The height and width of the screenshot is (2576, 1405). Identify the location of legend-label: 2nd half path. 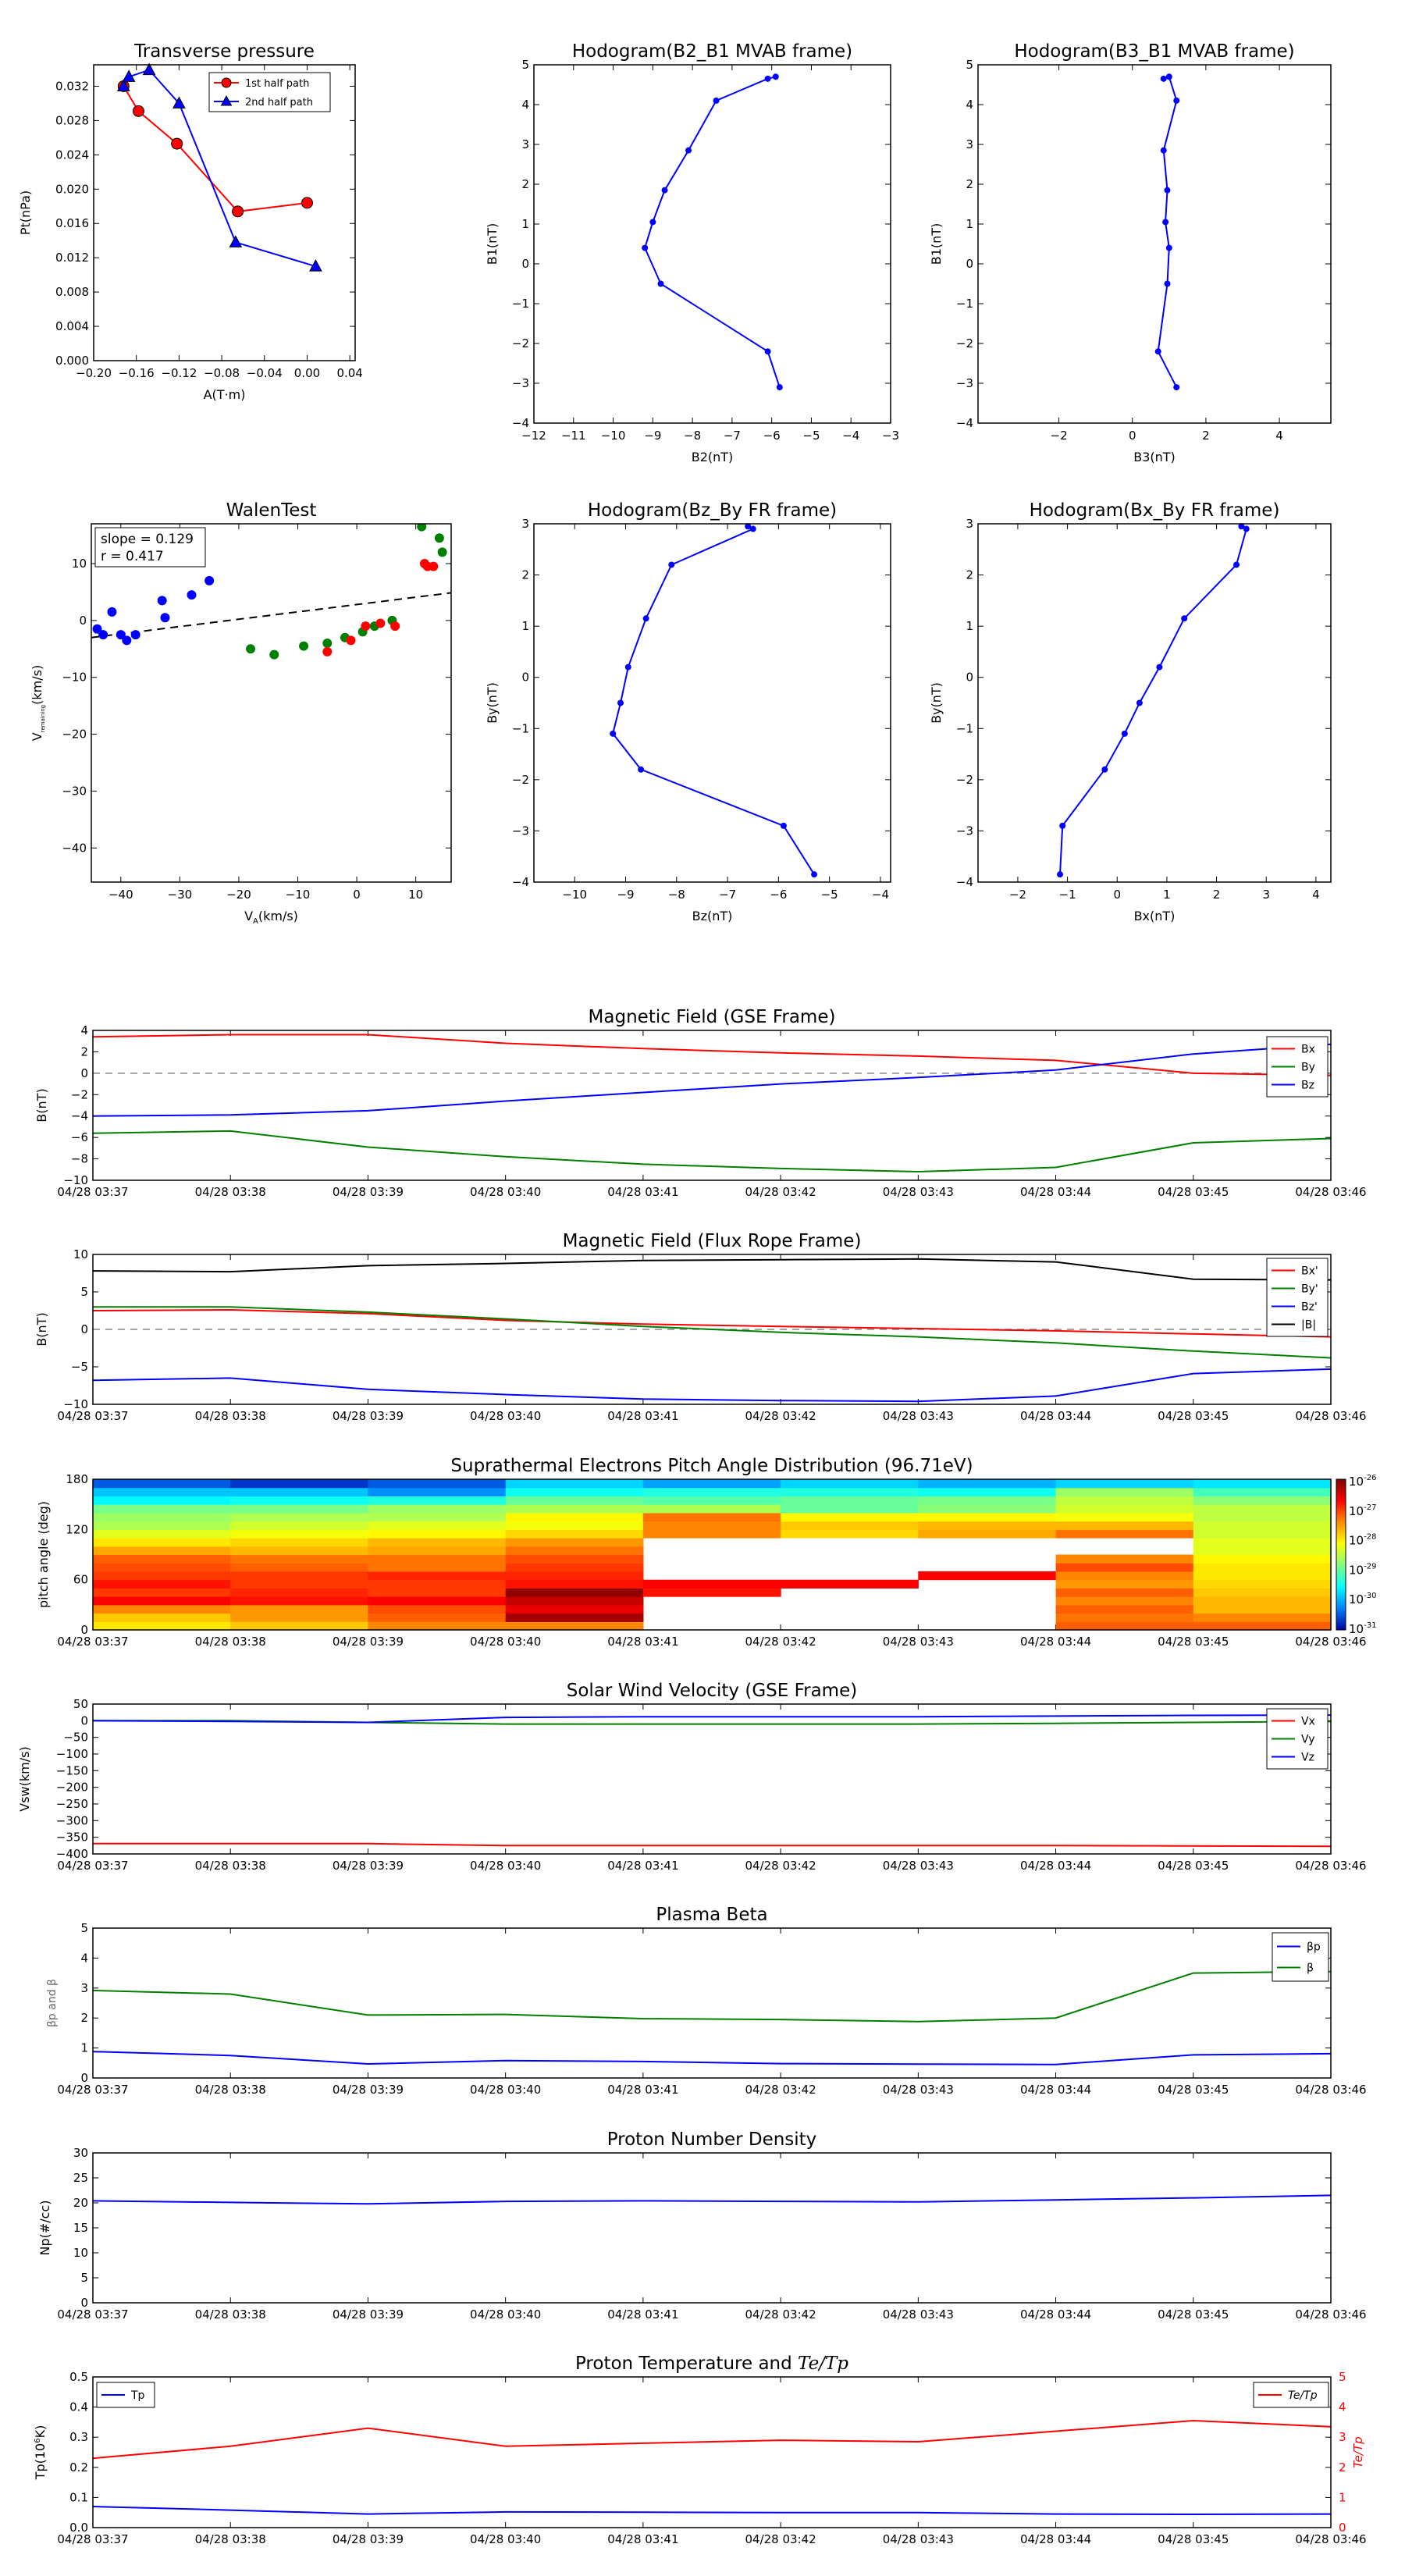
(279, 103).